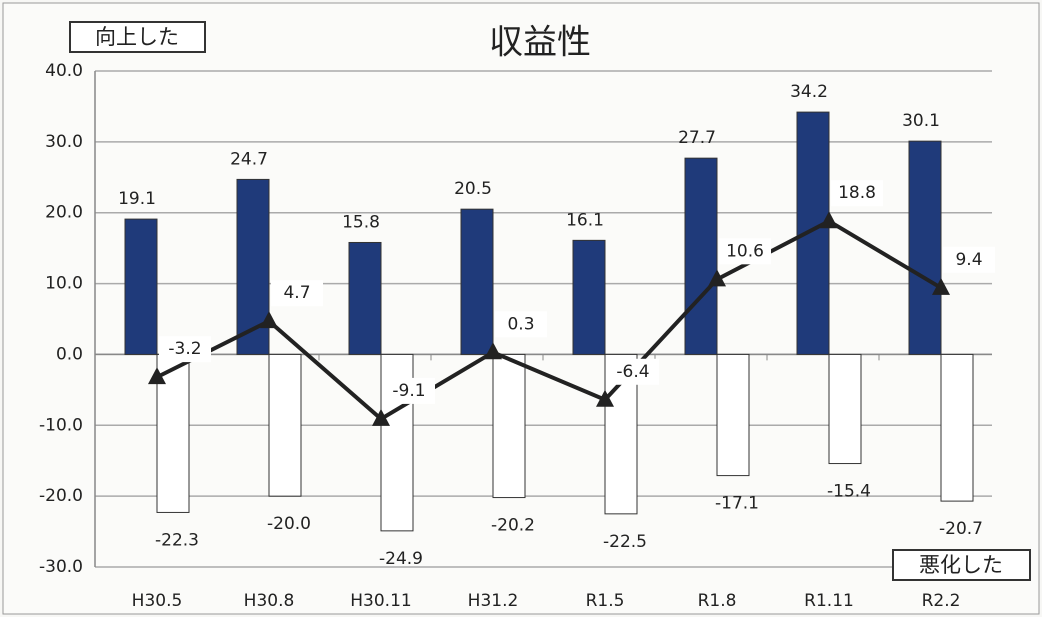 The image size is (1042, 617). What do you see at coordinates (289, 524) in the screenshot?
I see `data-label: -20.0` at bounding box center [289, 524].